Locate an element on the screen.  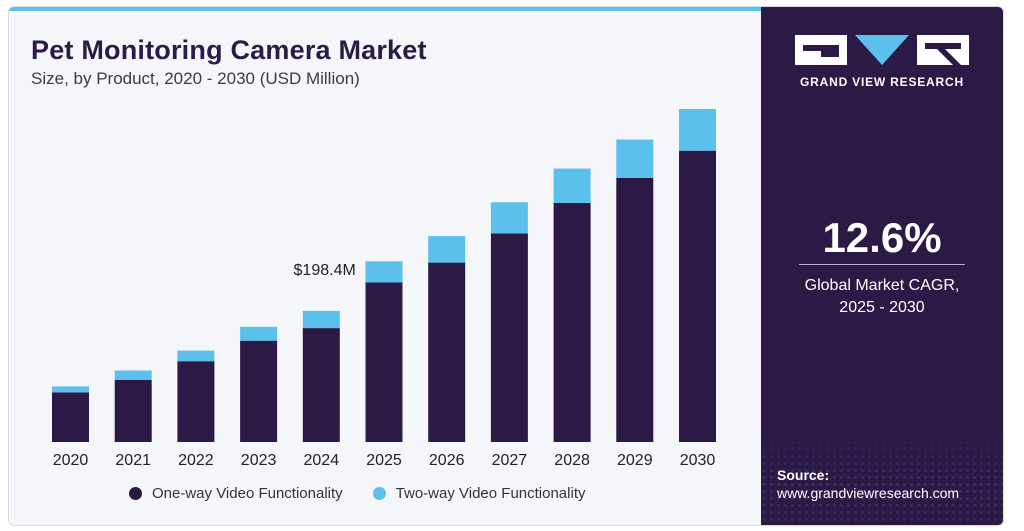
bar-one-way-2020 is located at coordinates (70, 417).